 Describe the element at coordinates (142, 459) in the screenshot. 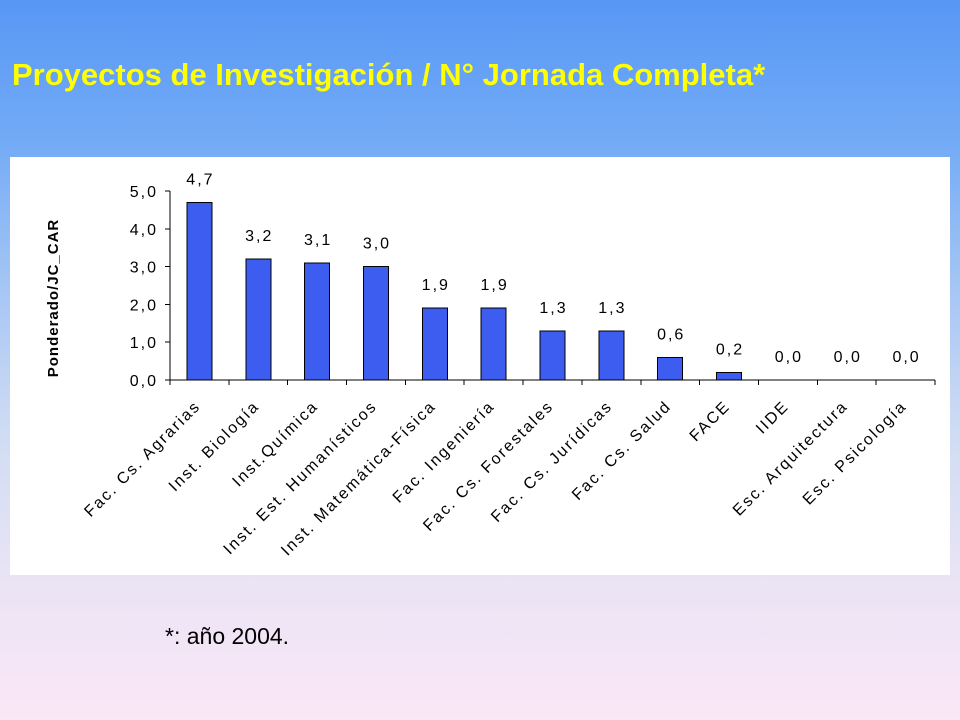

I see `category-label-fac-cs-agrarias: Fac. Cs. Agrarias` at that location.